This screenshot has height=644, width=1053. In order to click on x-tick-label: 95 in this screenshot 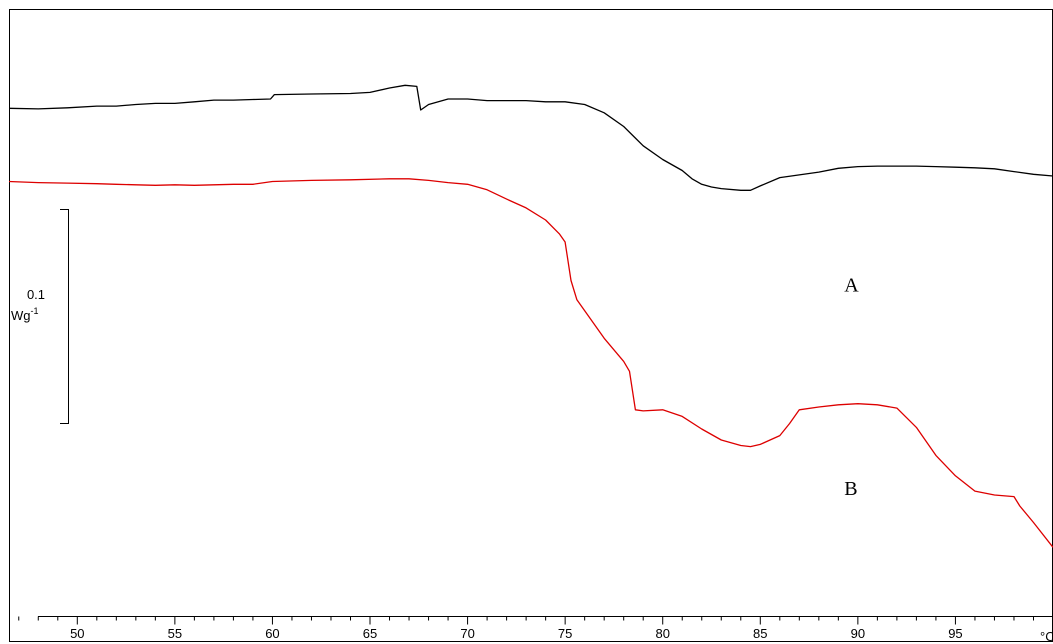, I will do `click(955, 633)`.